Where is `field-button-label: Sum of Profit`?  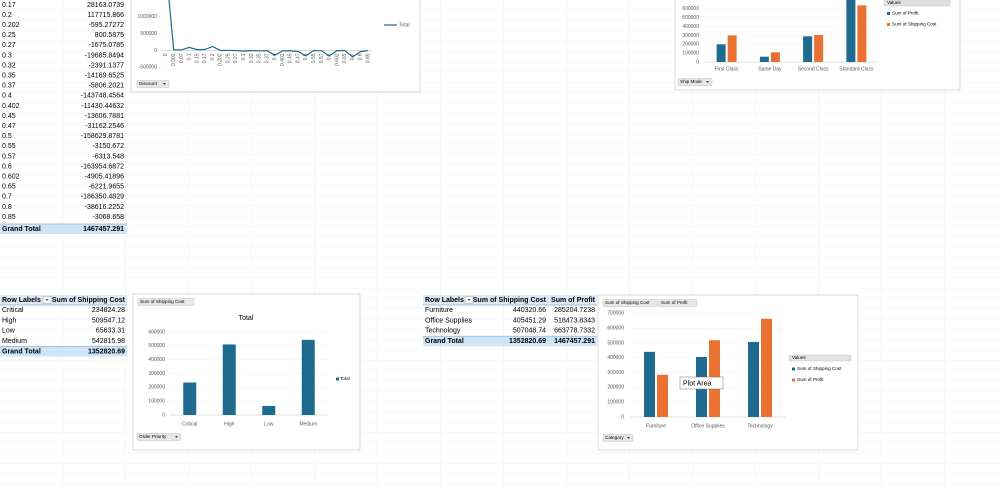
field-button-label: Sum of Profit is located at coordinates (674, 302).